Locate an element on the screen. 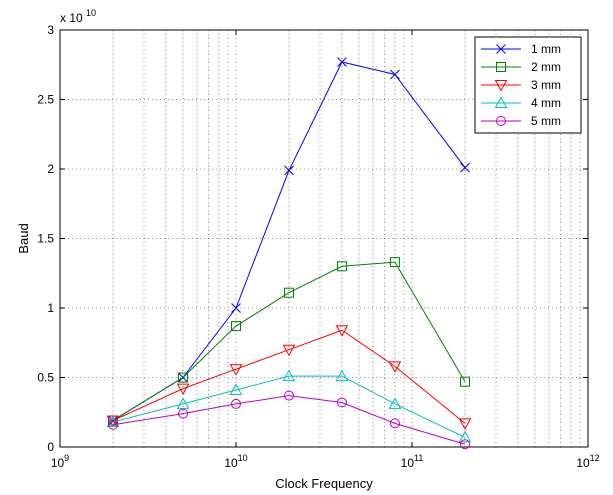 The image size is (613, 495). x-tick-label: 1010 is located at coordinates (235, 461).